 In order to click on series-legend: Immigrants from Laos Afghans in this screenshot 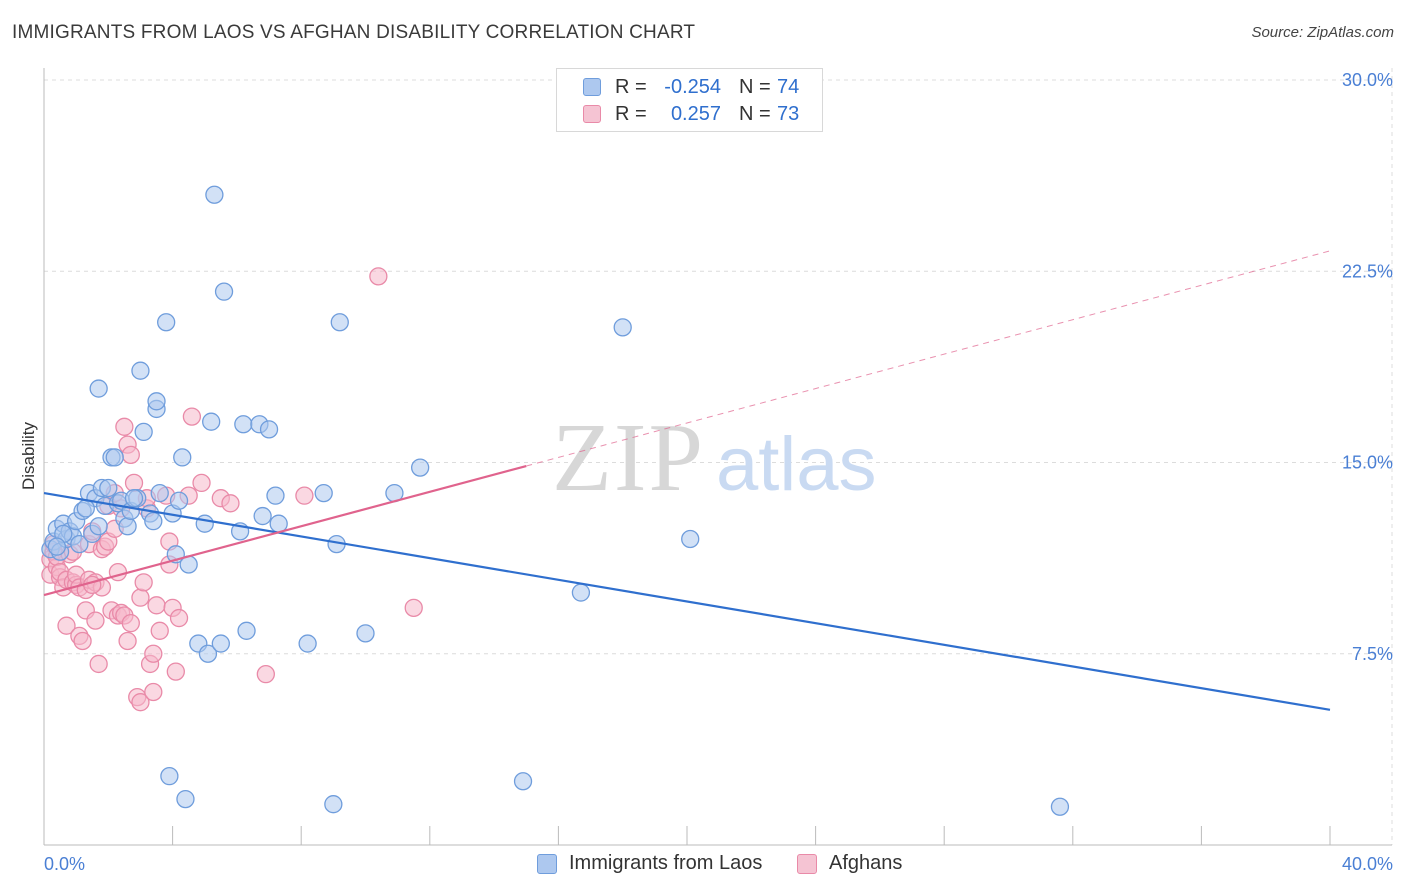, I will do `click(703, 865)`.